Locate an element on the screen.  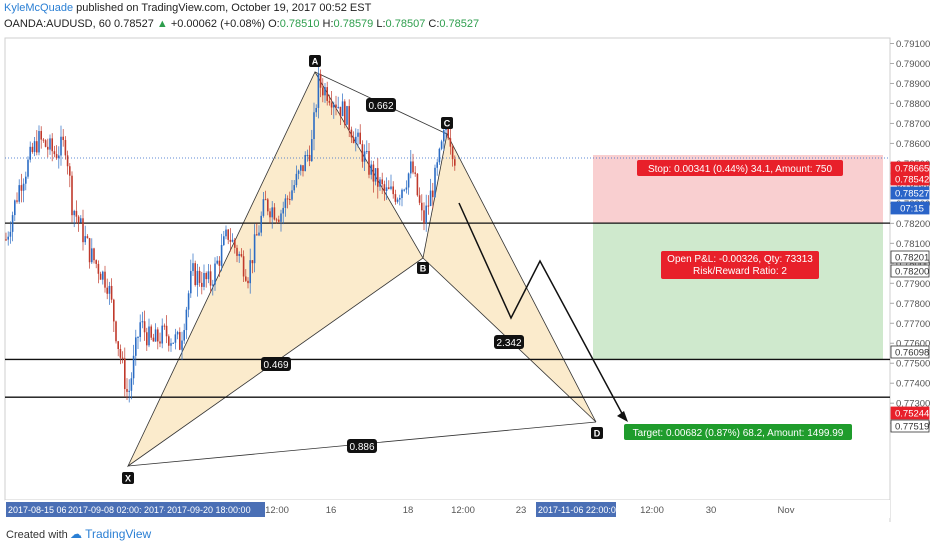
open-label: O: is located at coordinates (274, 24).